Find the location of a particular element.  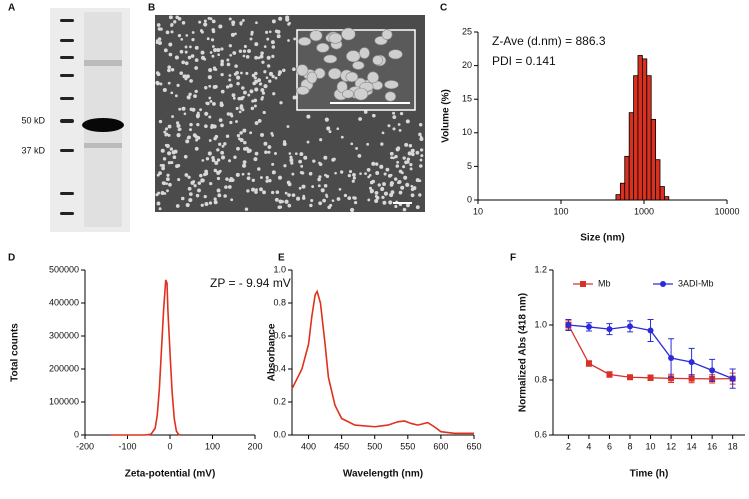

y-tick-label: 15 is located at coordinates (467, 99).